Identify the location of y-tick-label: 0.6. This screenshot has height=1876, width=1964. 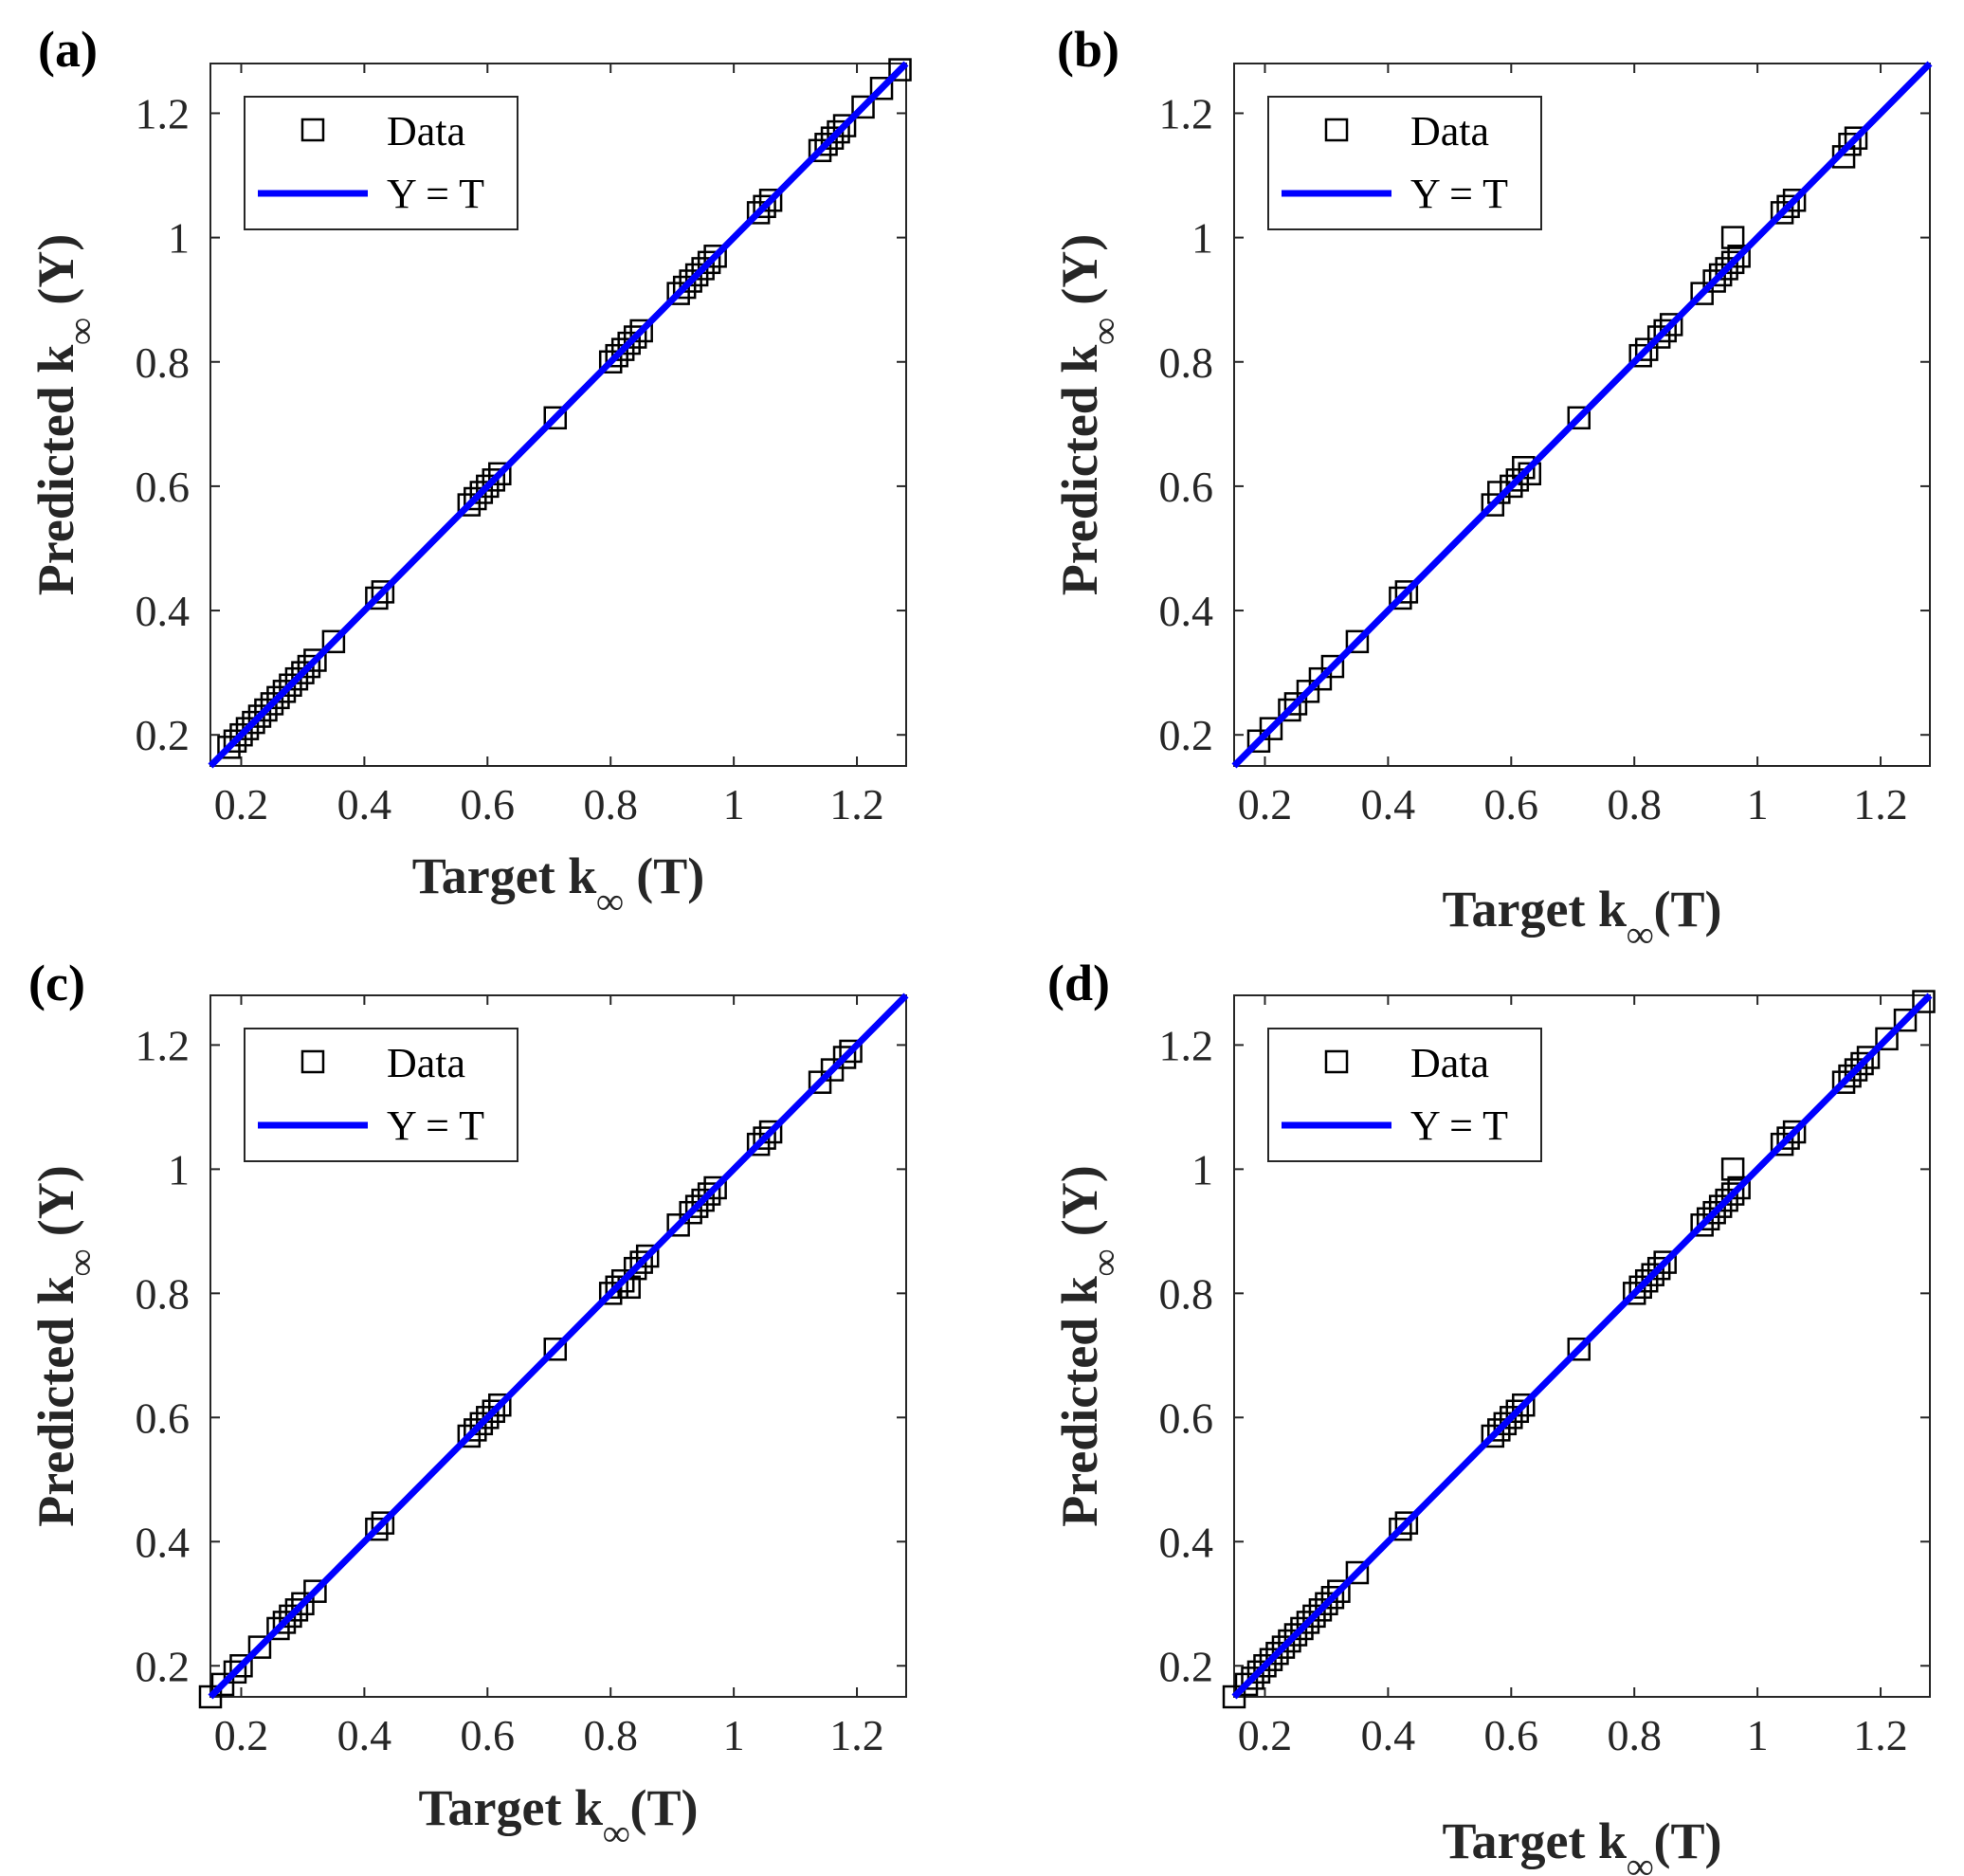
(163, 487).